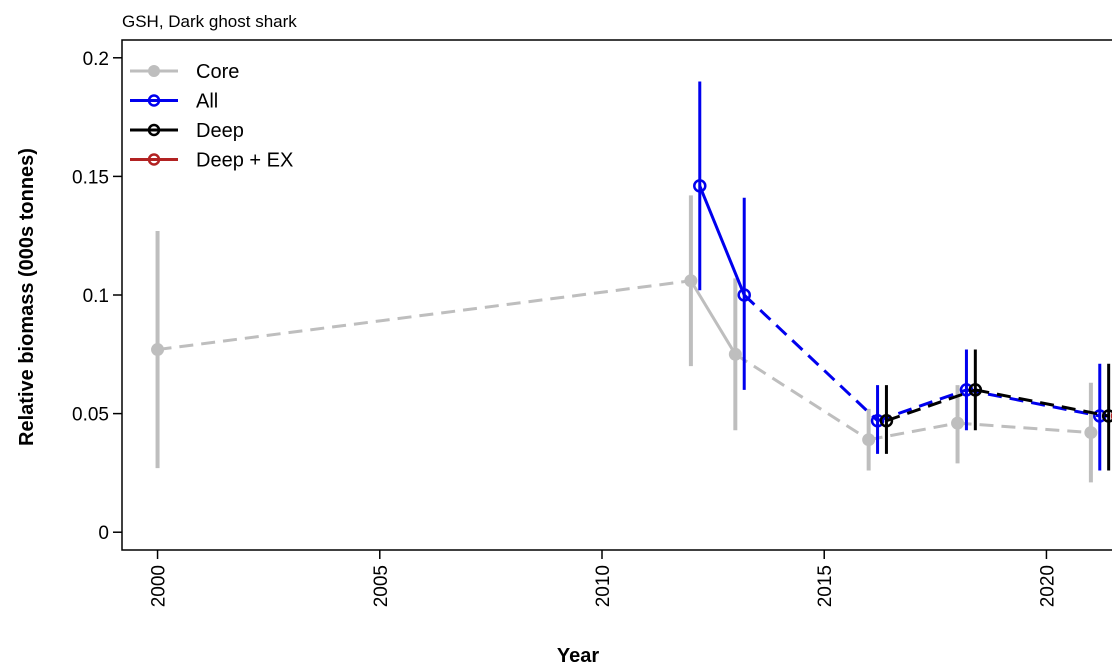  I want to click on x-axis-label: Year, so click(578, 656).